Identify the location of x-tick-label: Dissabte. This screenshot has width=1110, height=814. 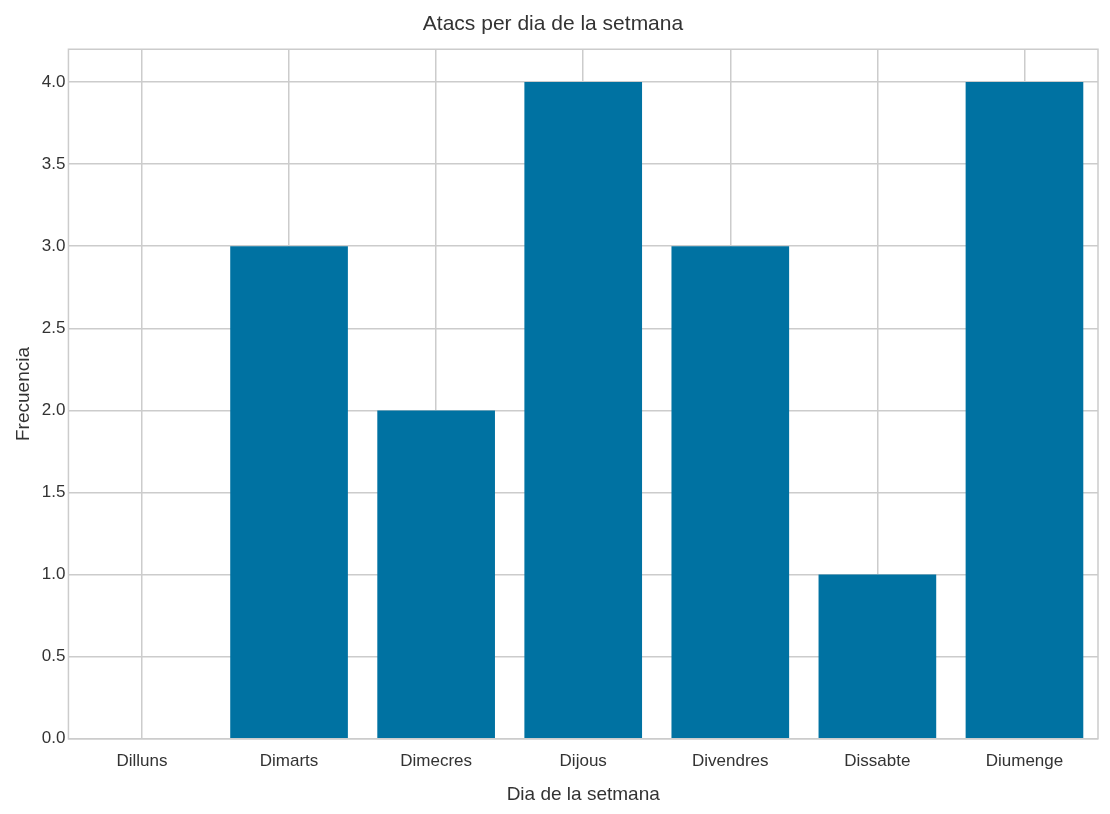
(877, 760).